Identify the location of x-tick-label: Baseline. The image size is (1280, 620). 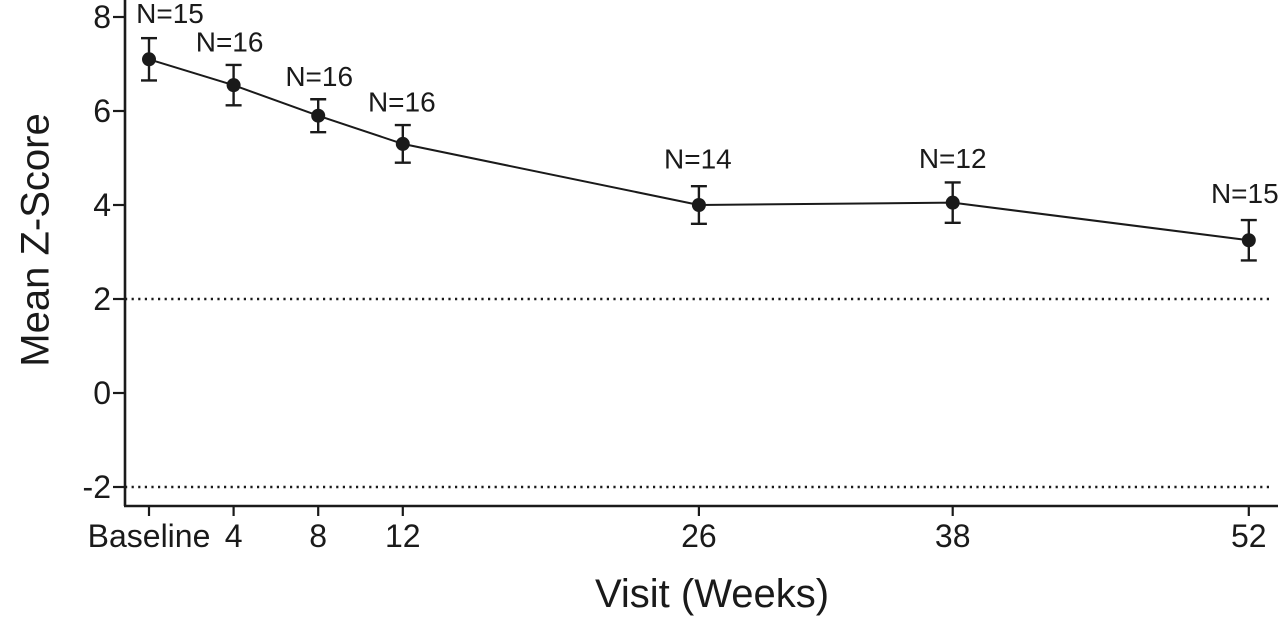
(149, 536).